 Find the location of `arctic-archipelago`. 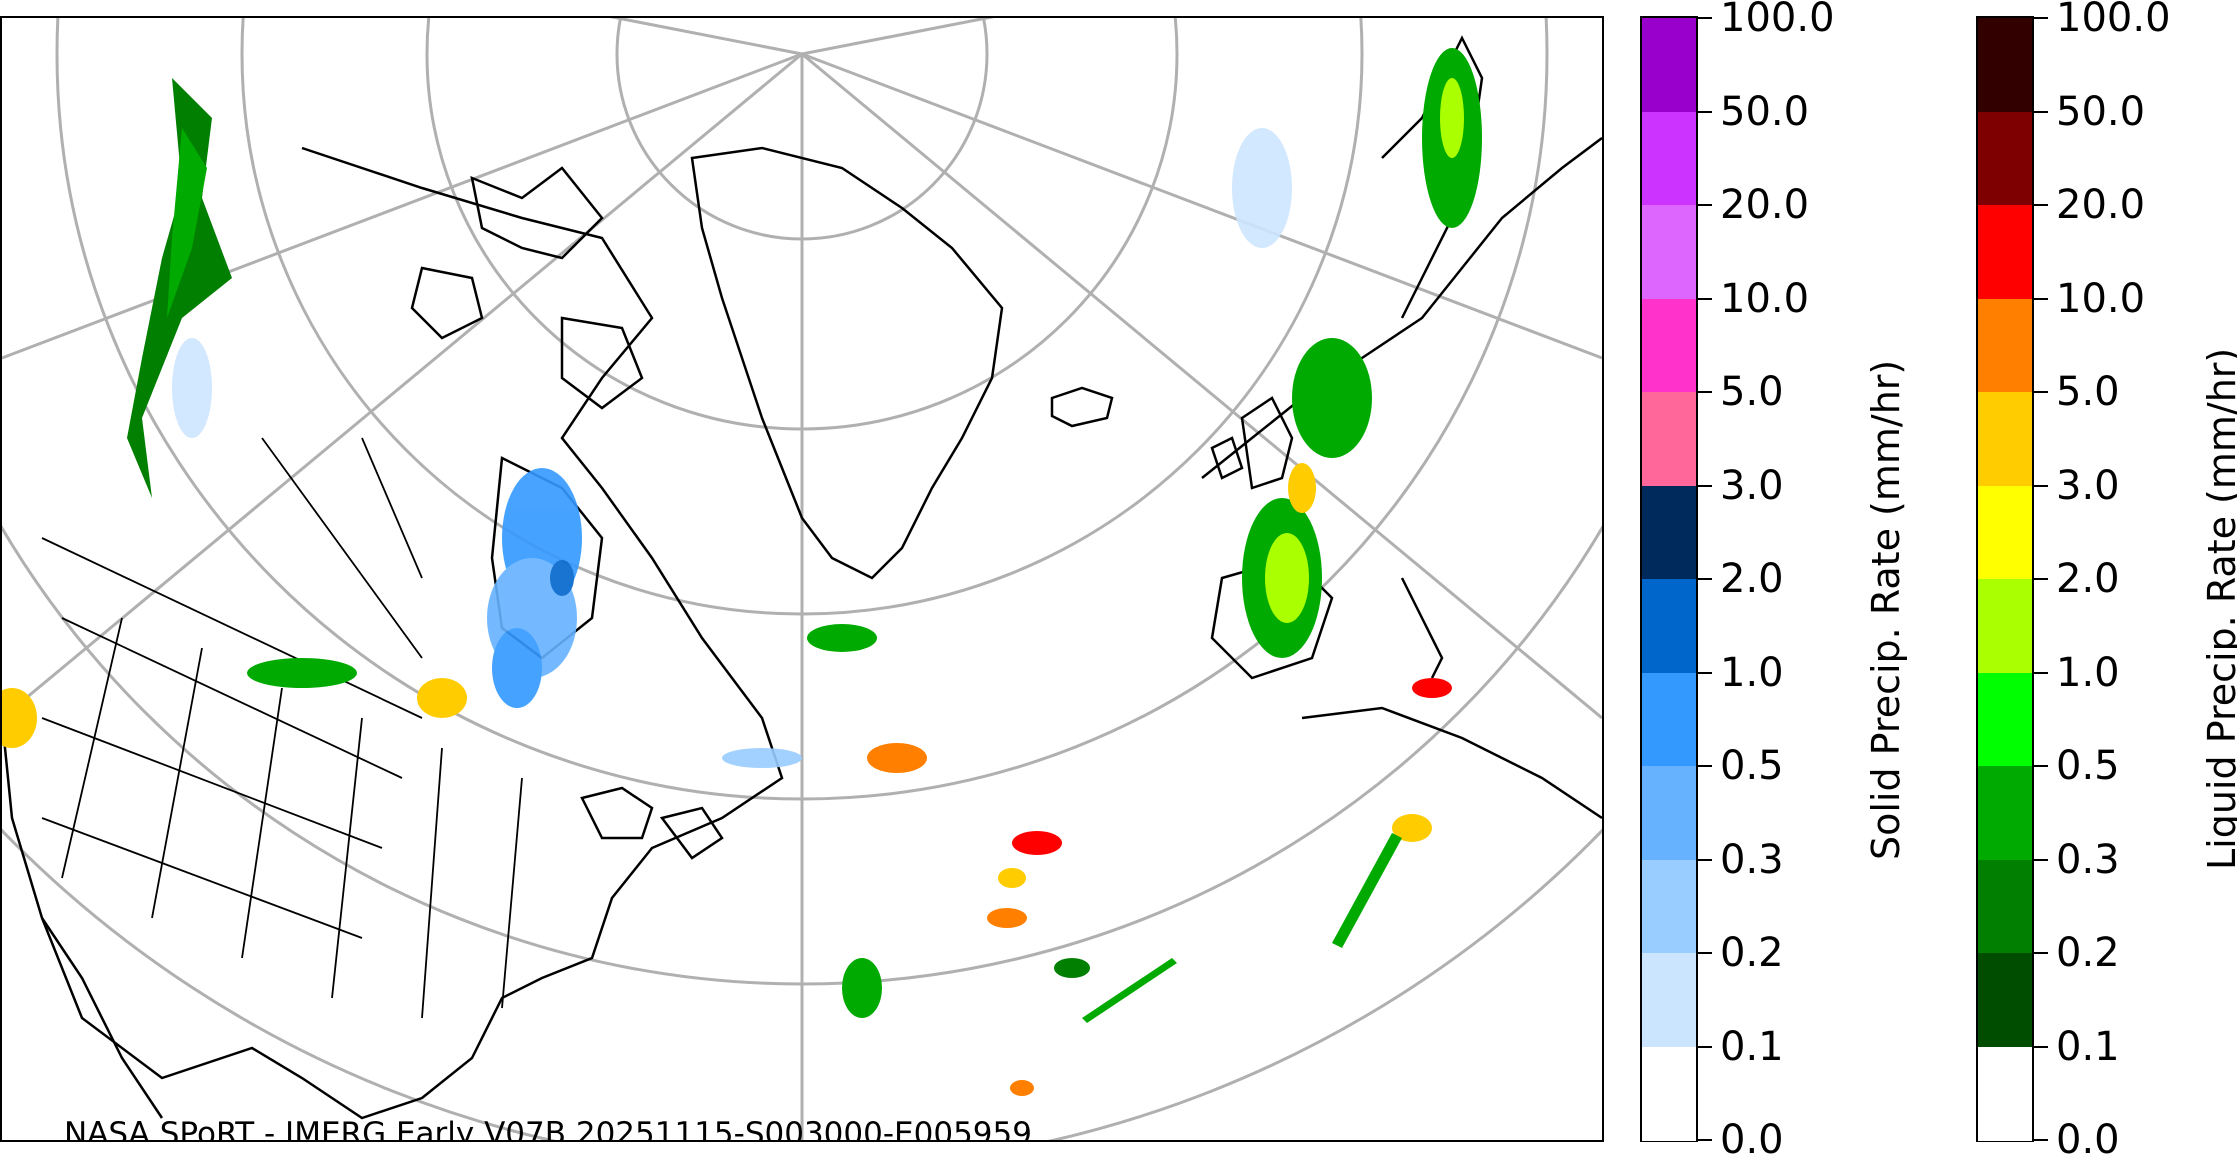

arctic-archipelago is located at coordinates (527, 288).